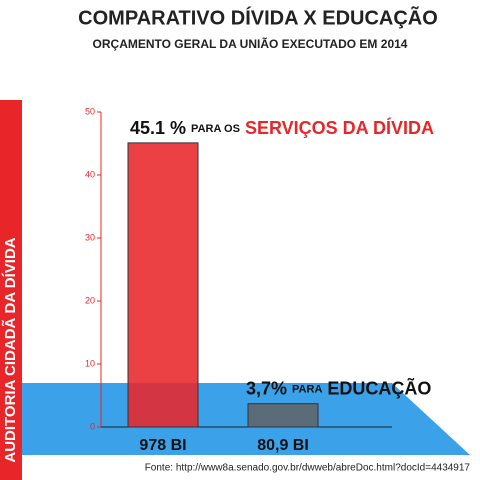  I want to click on x-tick-label: 80,9 BI, so click(283, 445).